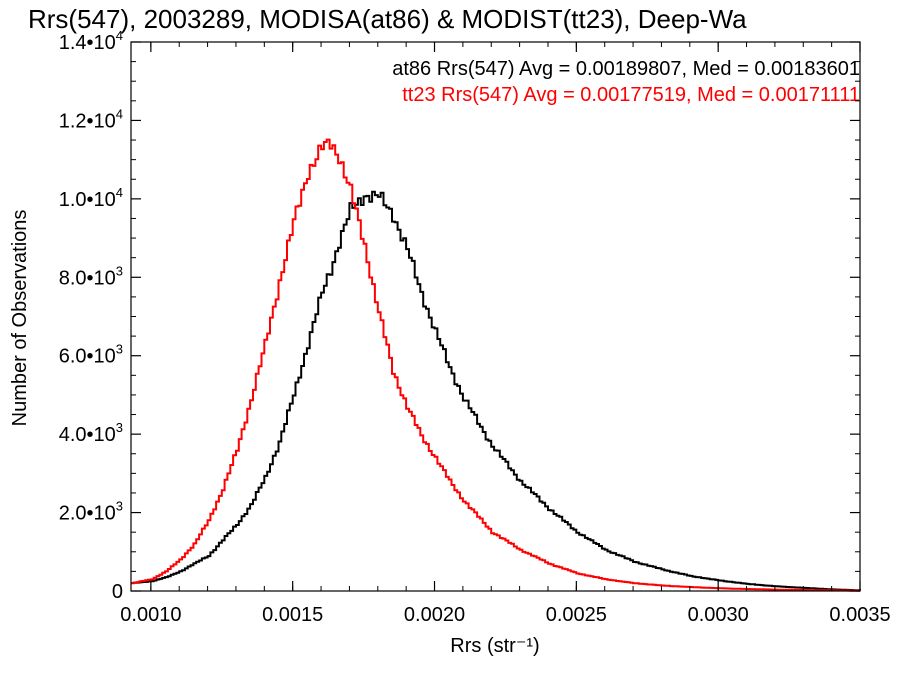 Image resolution: width=900 pixels, height=675 pixels. Describe the element at coordinates (91, 433) in the screenshot. I see `y-tick-label: 4.0•103` at that location.